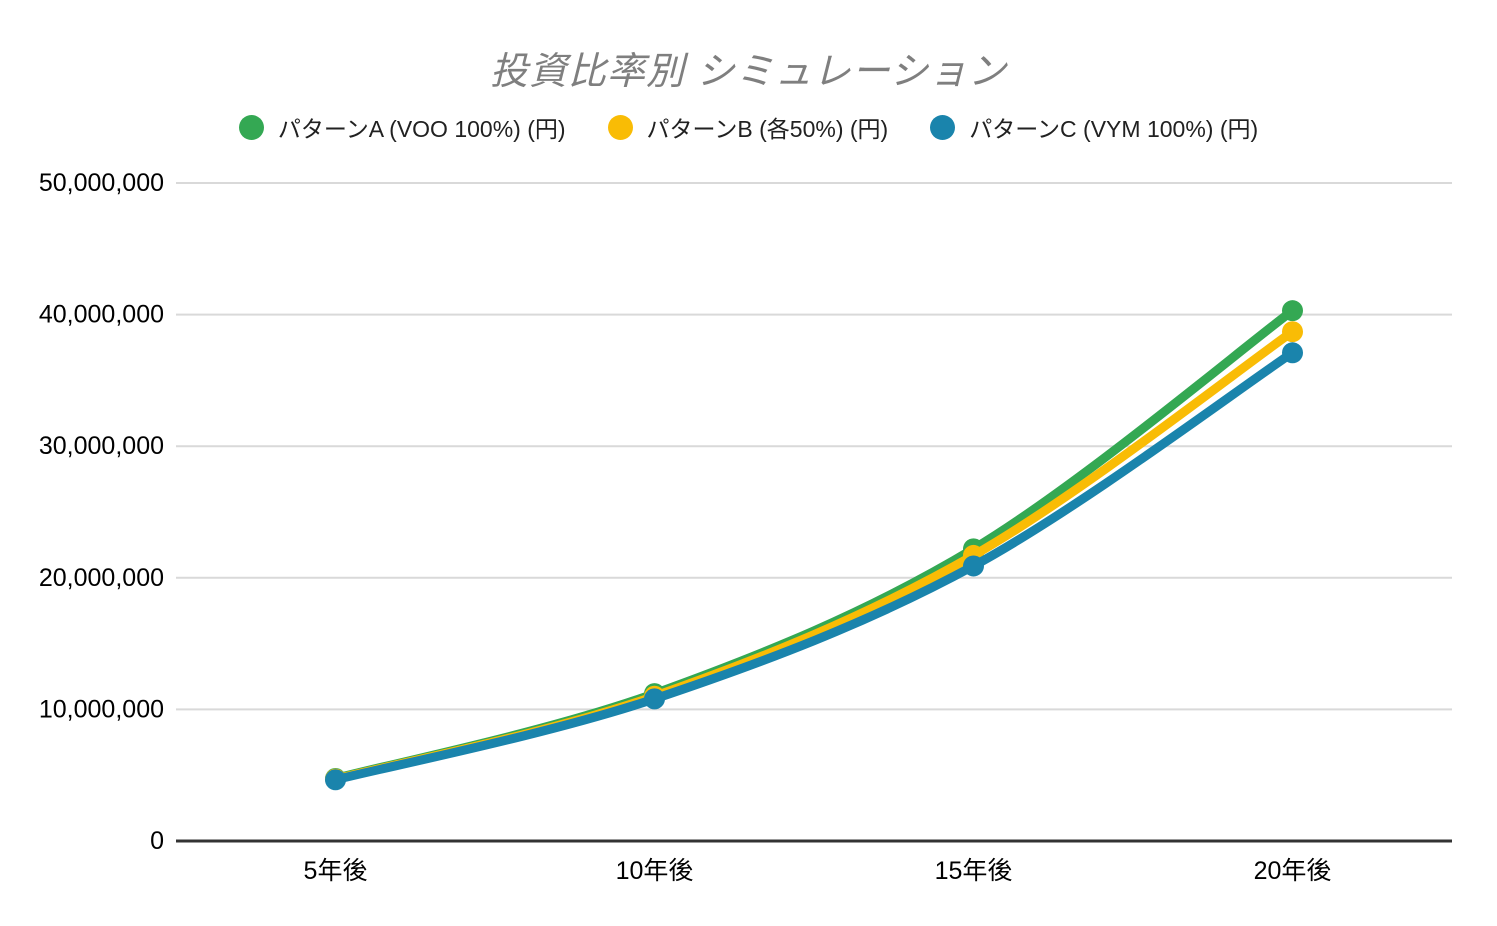 This screenshot has width=1497, height=926. I want to click on x-axis-tick-label: 10年後, so click(655, 871).